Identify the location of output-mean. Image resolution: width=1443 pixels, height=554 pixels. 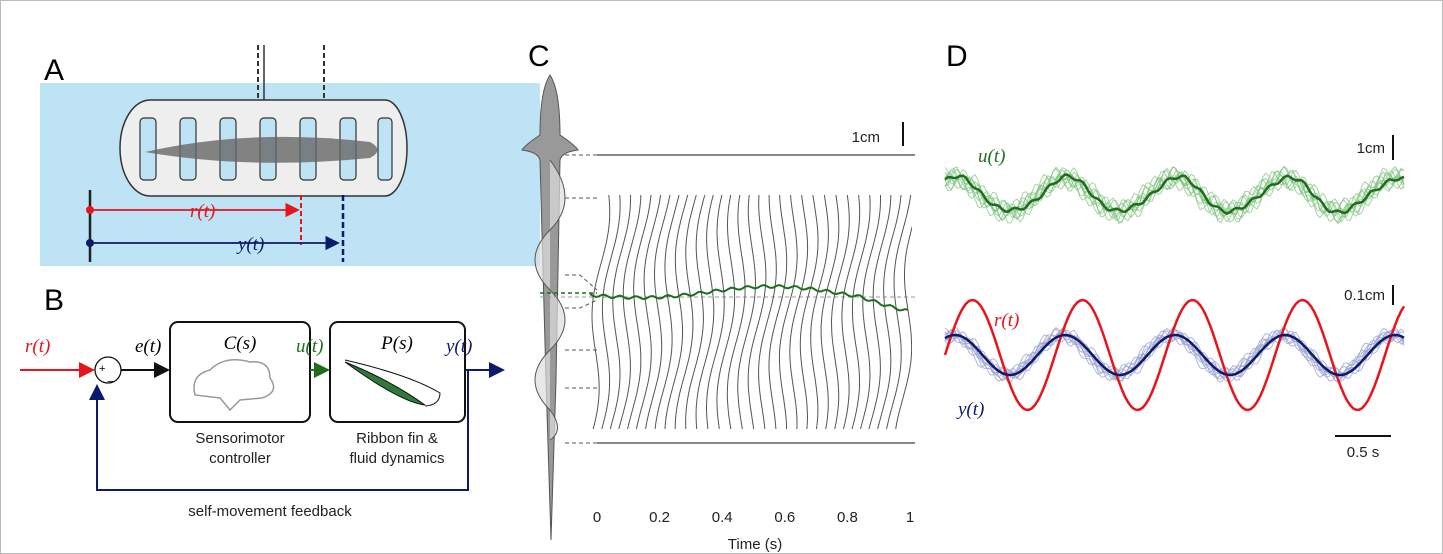
(1174, 355).